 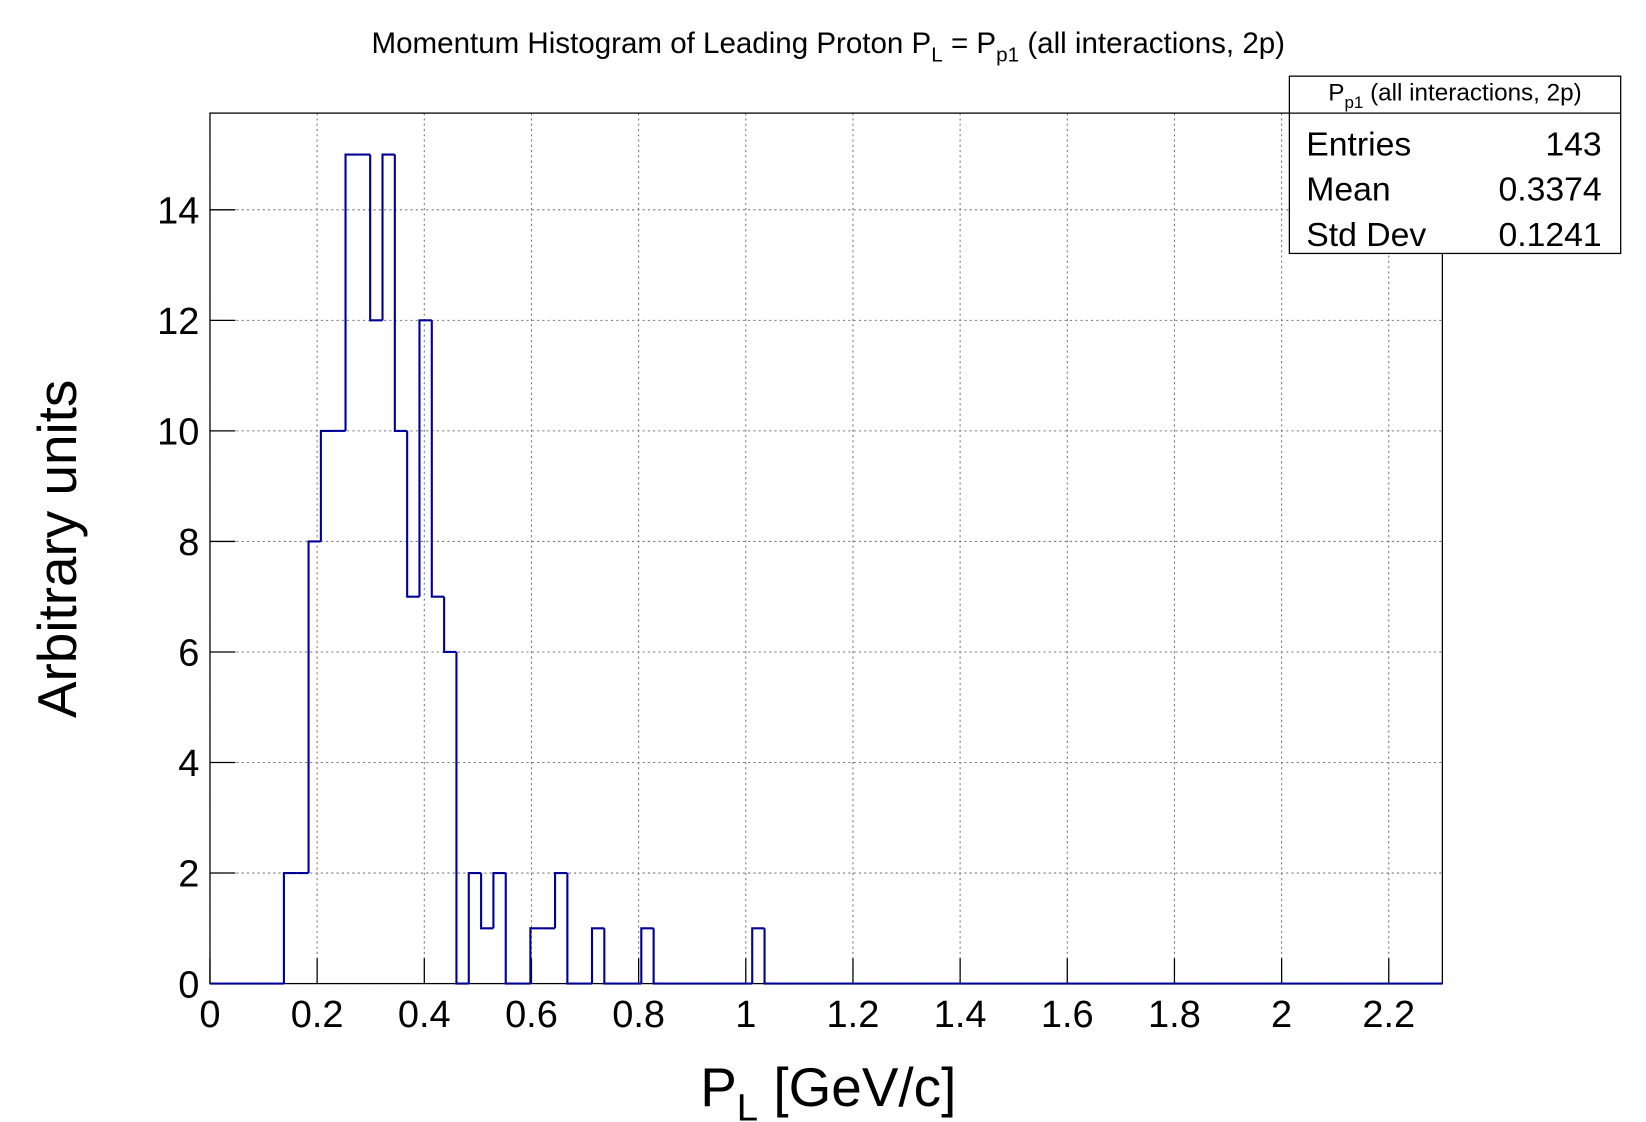 What do you see at coordinates (1174, 1015) in the screenshot?
I see `x-tick-label: 1.8` at bounding box center [1174, 1015].